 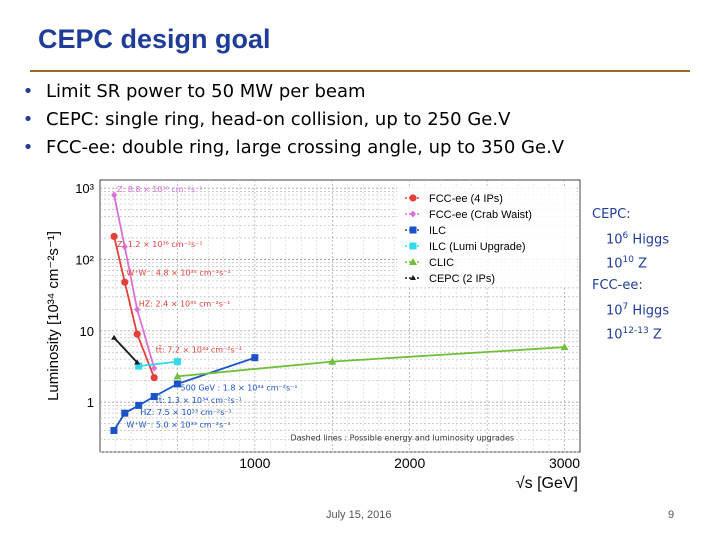 I want to click on legend-label: CEPC (2 IPs), so click(x=462, y=279).